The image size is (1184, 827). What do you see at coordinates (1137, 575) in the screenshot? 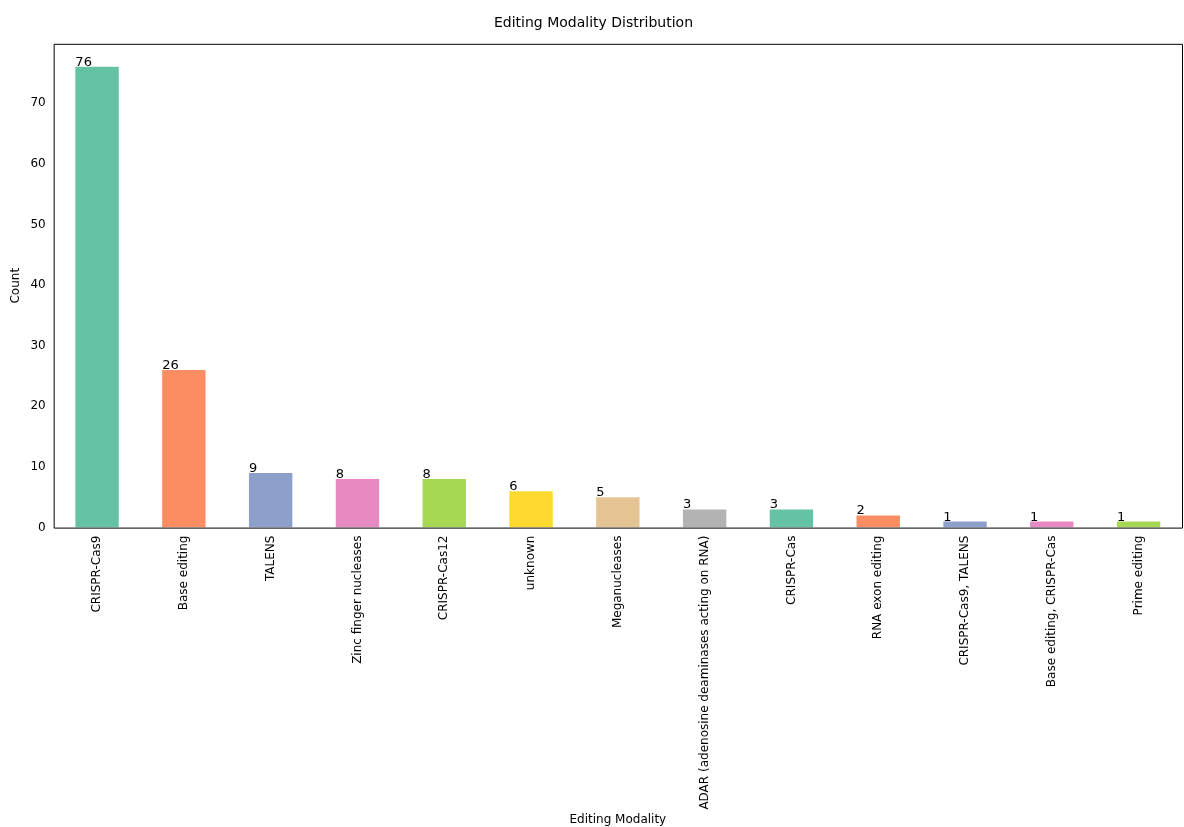
I see `x-tick-label: Prime editing` at bounding box center [1137, 575].